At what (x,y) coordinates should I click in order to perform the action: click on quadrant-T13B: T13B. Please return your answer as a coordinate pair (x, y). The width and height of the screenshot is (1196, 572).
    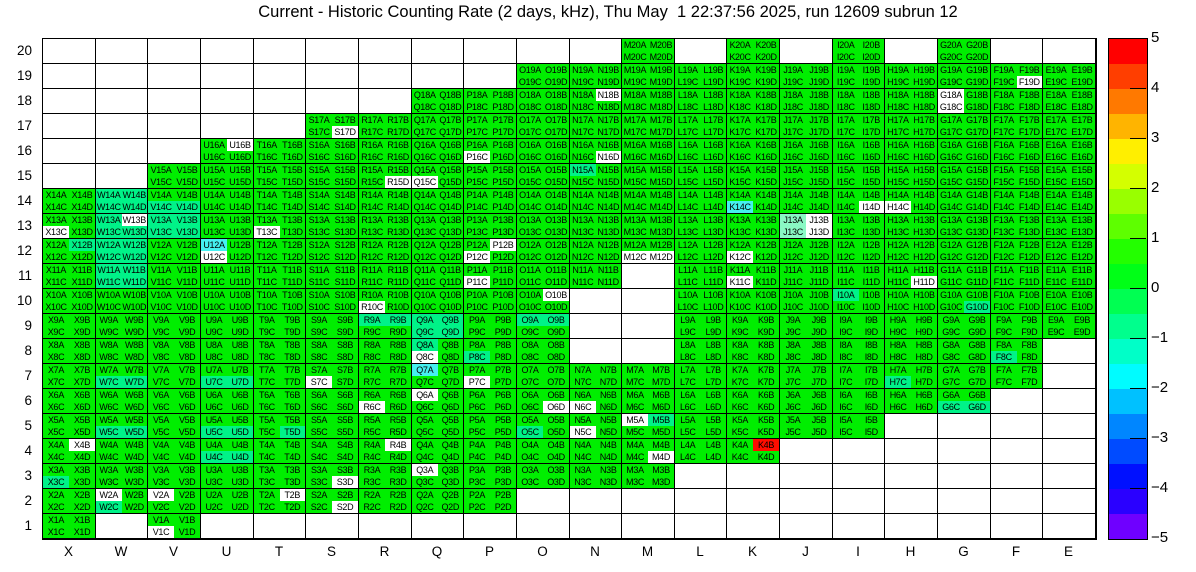
    Looking at the image, I should click on (292, 220).